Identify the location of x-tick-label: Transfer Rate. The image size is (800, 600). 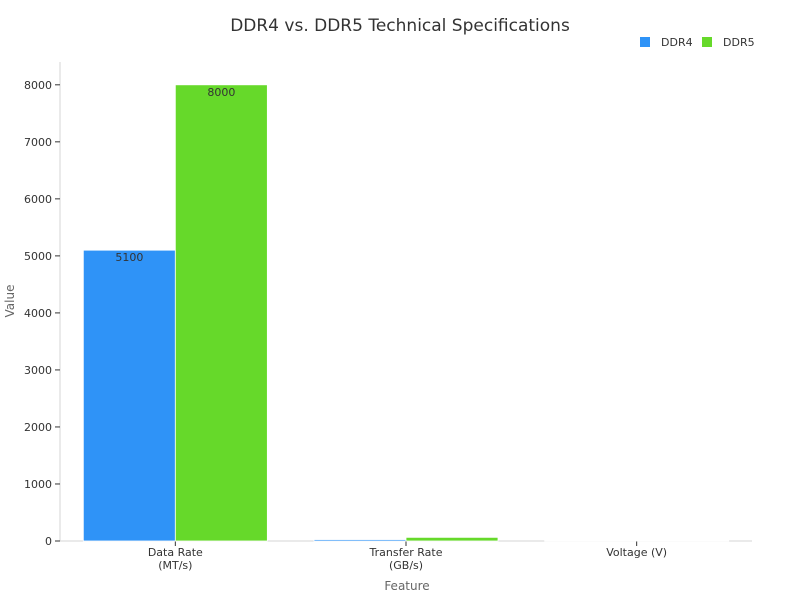
(406, 552).